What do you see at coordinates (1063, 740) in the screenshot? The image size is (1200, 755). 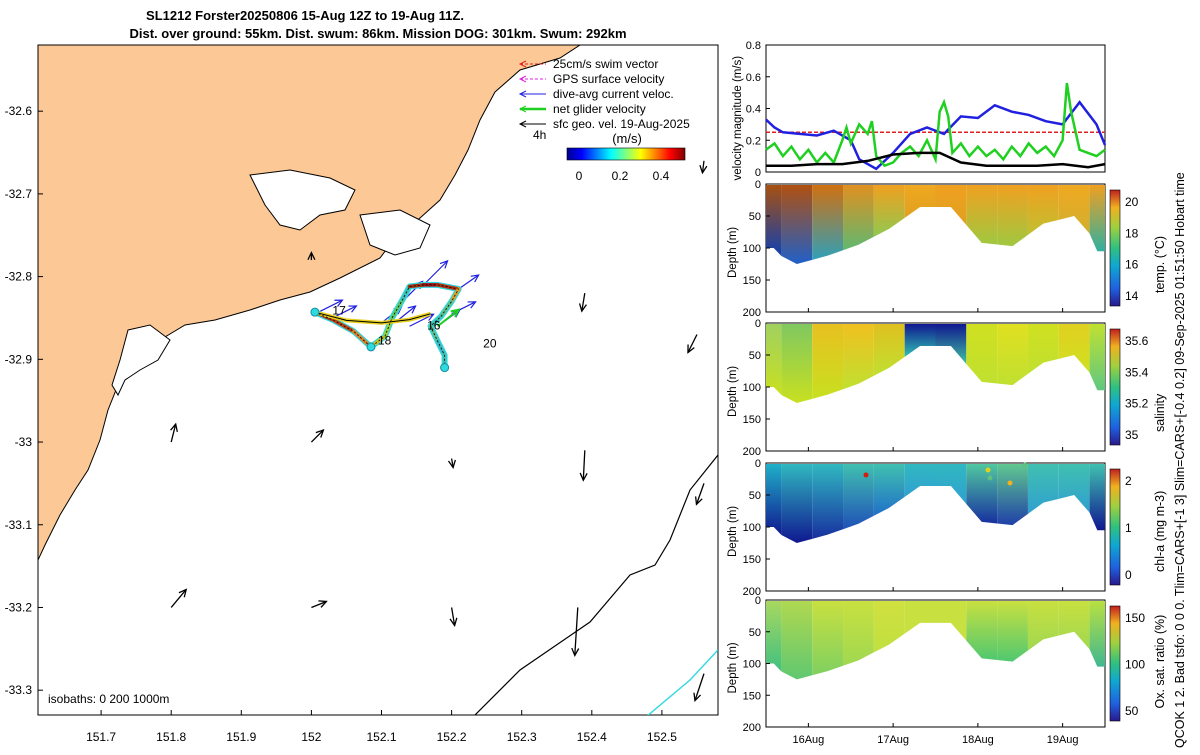 I see `date-tick-3: 19Aug` at bounding box center [1063, 740].